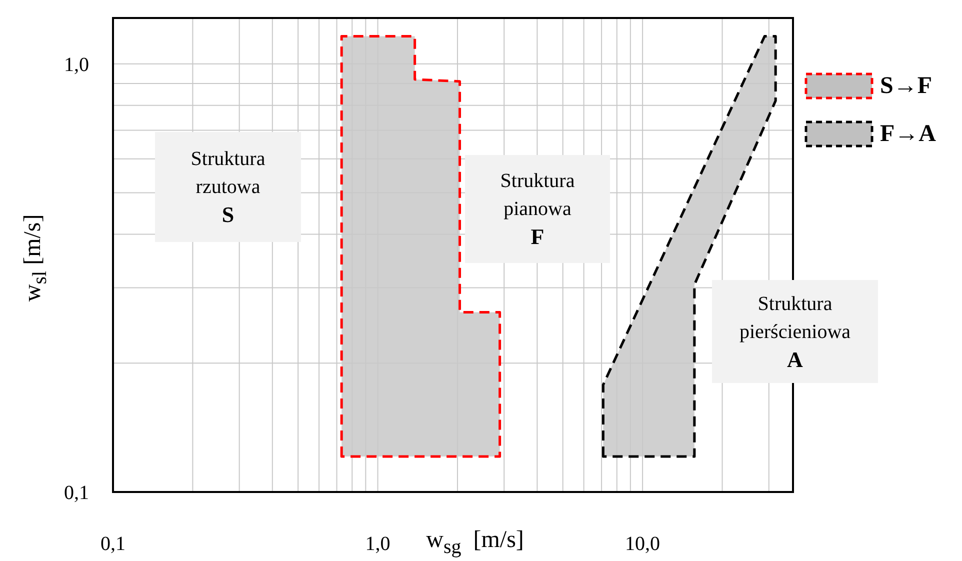 This screenshot has width=962, height=561. I want to click on annotation: Struktura rzutowa S, so click(228, 188).